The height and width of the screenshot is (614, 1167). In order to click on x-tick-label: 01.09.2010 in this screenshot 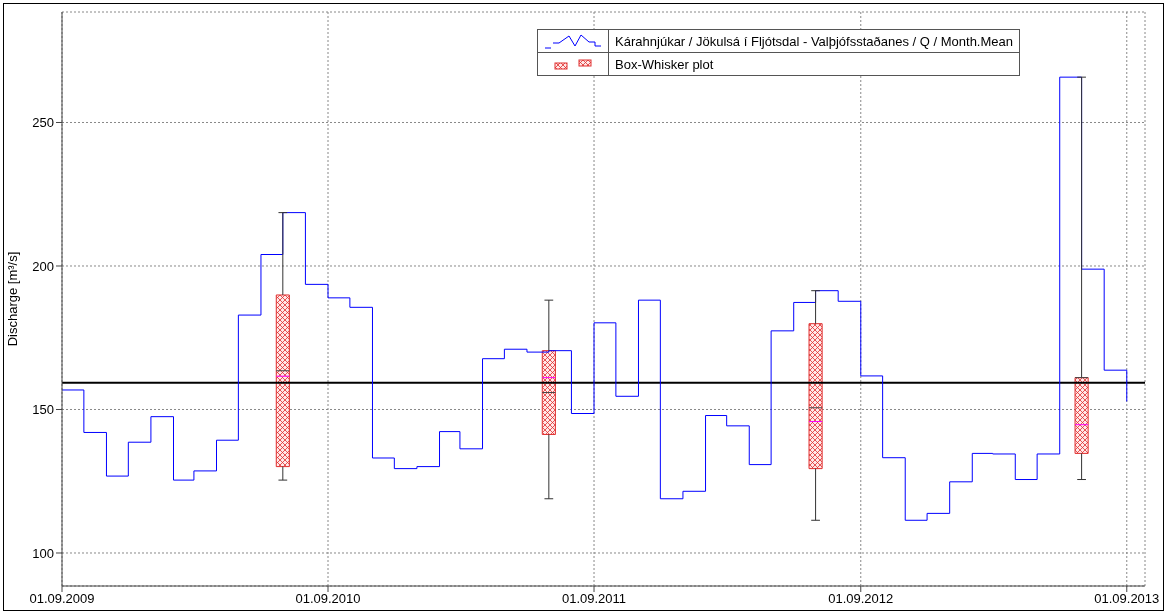, I will do `click(328, 599)`.